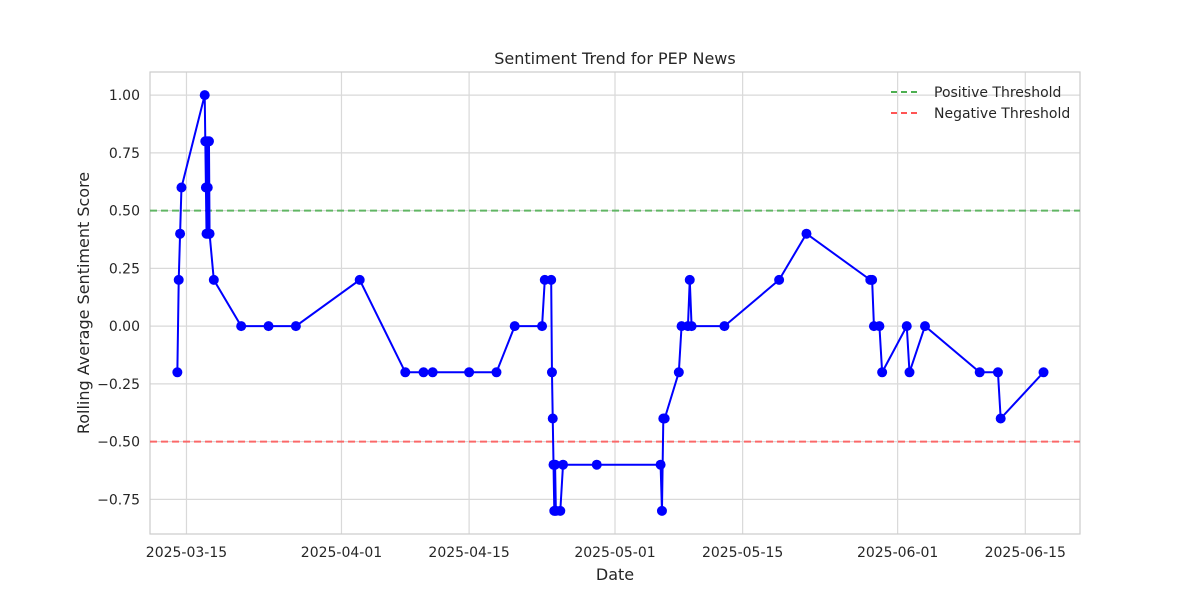  What do you see at coordinates (186, 553) in the screenshot?
I see `x-tick-label: 2025-03-15` at bounding box center [186, 553].